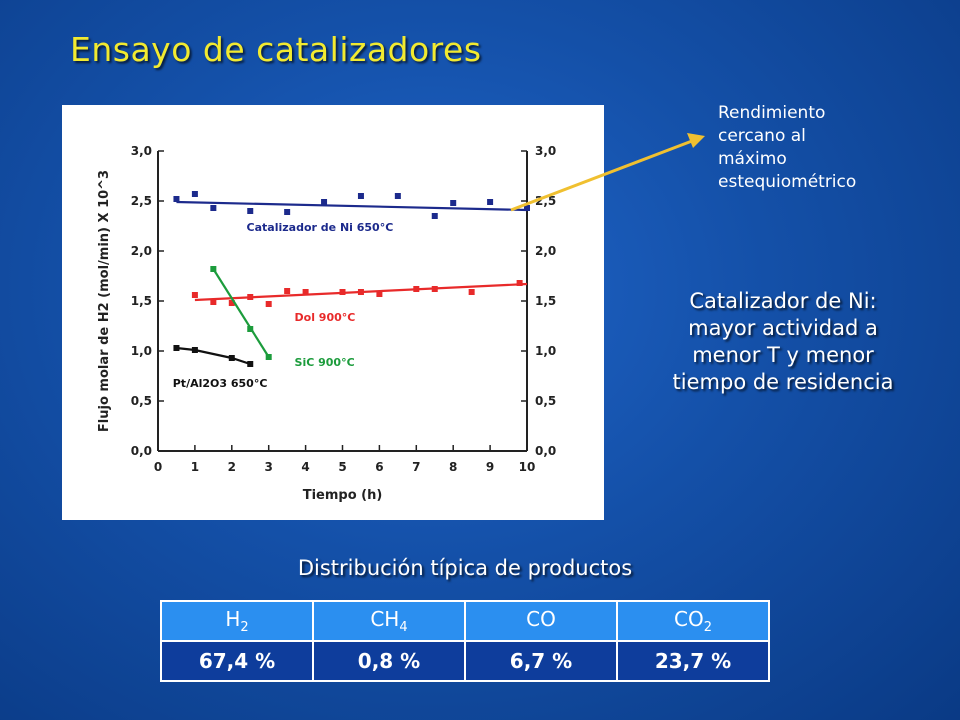 Image resolution: width=960 pixels, height=720 pixels. Describe the element at coordinates (403, 627) in the screenshot. I see `header-sub: 4` at that location.